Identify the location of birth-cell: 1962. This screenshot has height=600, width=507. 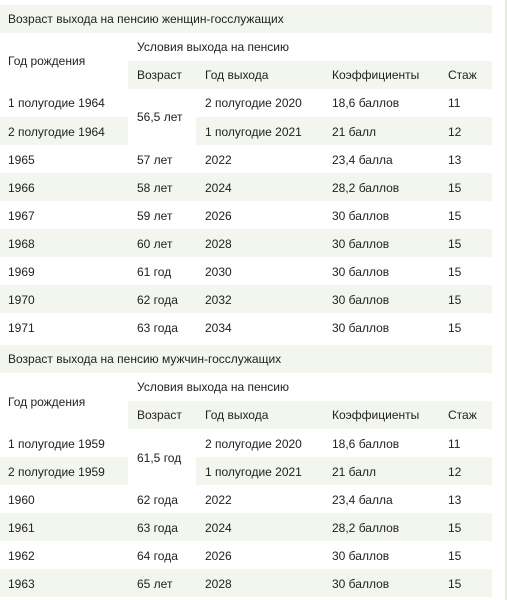
(21, 556).